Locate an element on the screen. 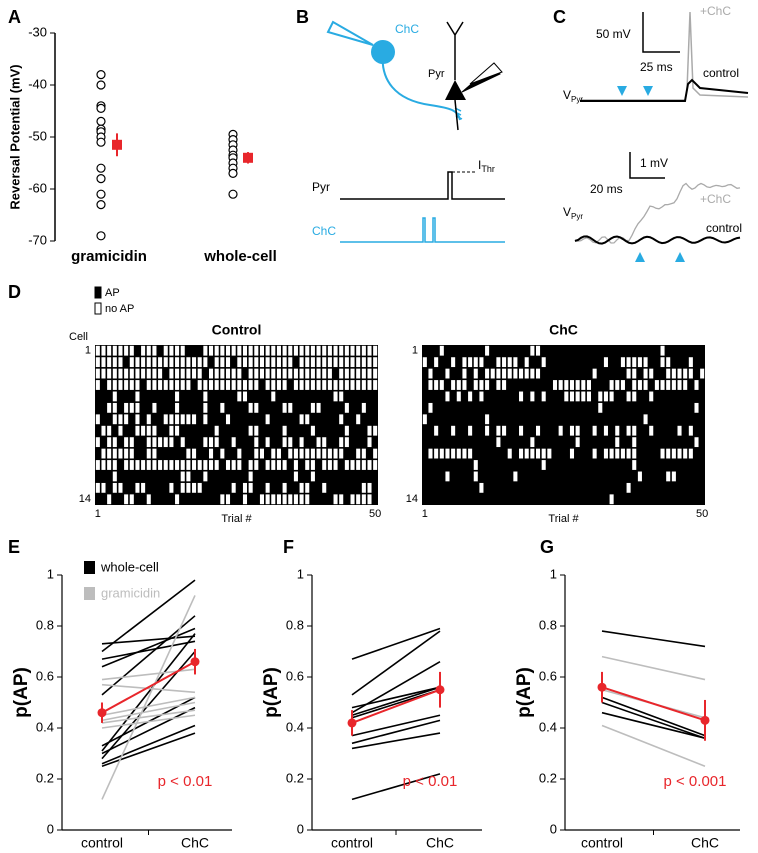  y-axis-label: p(AP) is located at coordinates (524, 692).